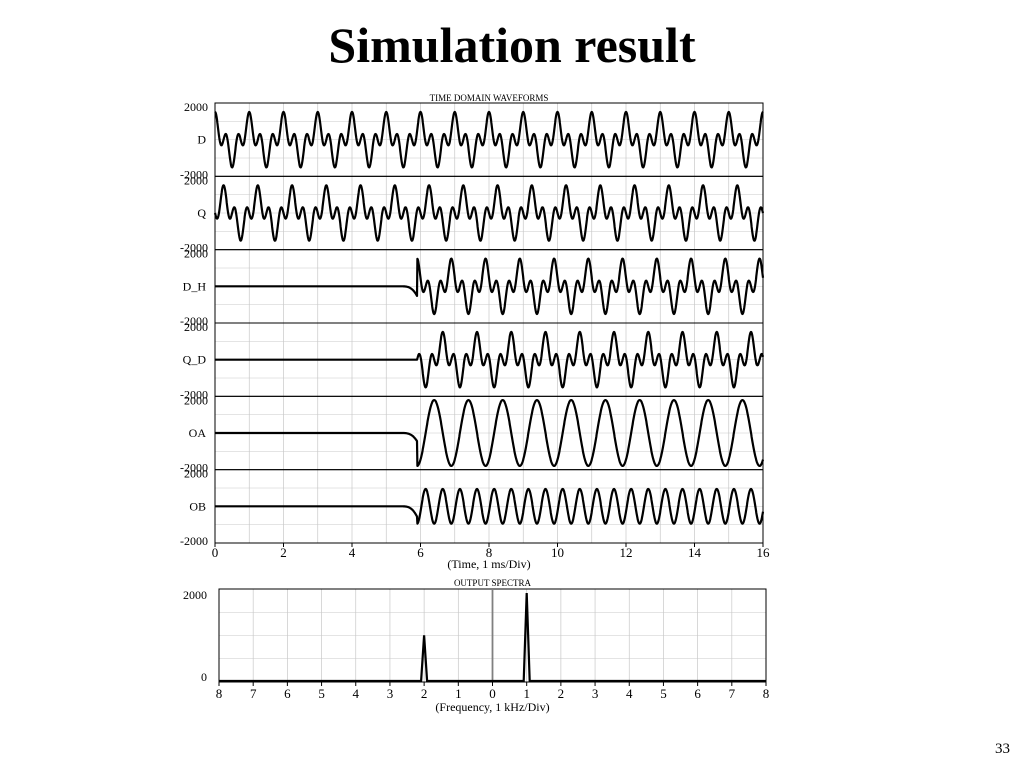 This screenshot has width=1024, height=768. What do you see at coordinates (420, 552) in the screenshot?
I see `x-tick-label: 6` at bounding box center [420, 552].